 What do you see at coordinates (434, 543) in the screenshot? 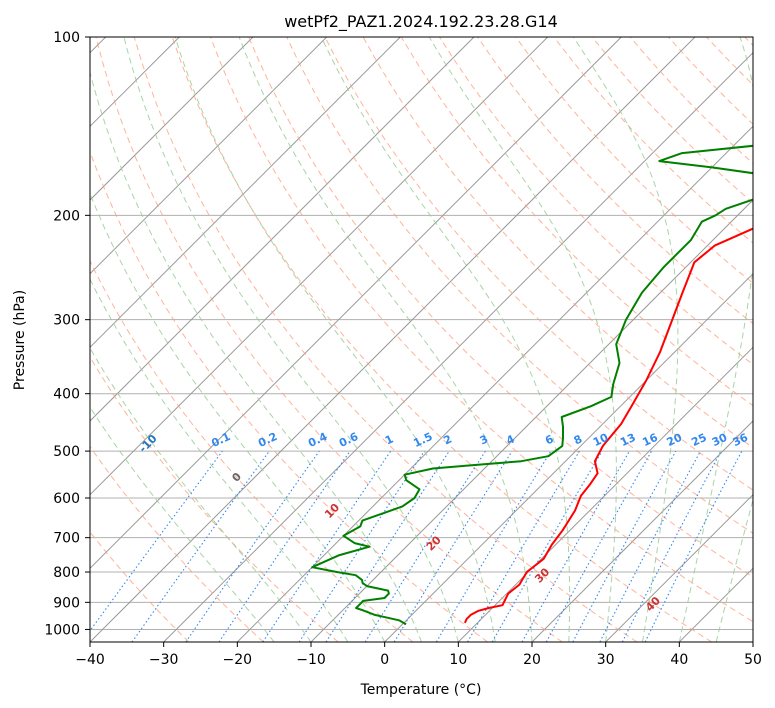
I see `dry-adiabat-label: 20` at bounding box center [434, 543].